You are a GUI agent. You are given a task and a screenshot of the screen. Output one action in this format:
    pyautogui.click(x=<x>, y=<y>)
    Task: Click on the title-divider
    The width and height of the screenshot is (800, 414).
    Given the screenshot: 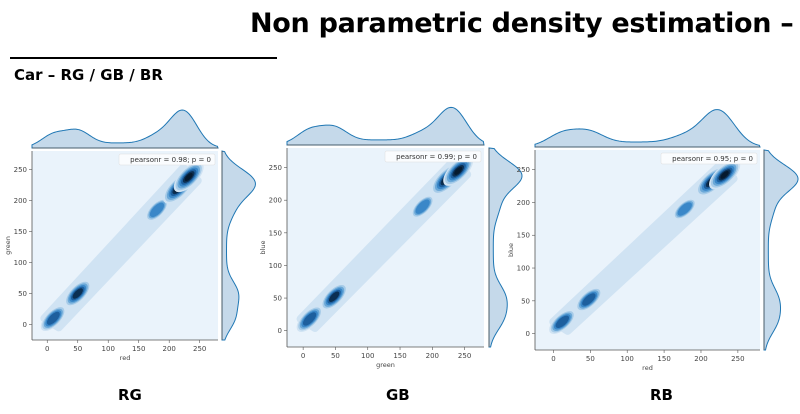 What is the action you would take?
    pyautogui.click(x=143, y=58)
    